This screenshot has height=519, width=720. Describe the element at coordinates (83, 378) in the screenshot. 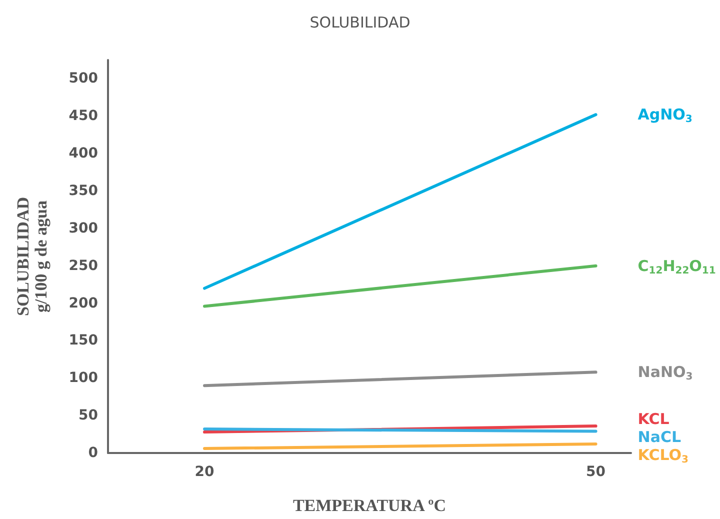

I see `y-tick-label: 100` at that location.